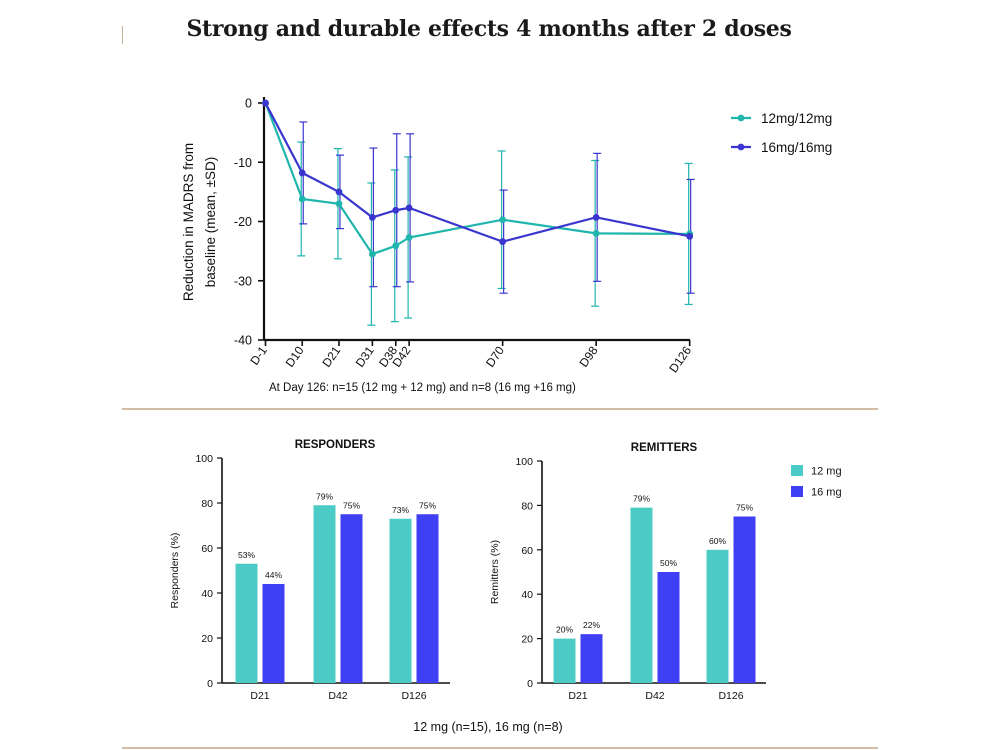 The height and width of the screenshot is (750, 1000). I want to click on bar-value-label: 50%, so click(668, 563).